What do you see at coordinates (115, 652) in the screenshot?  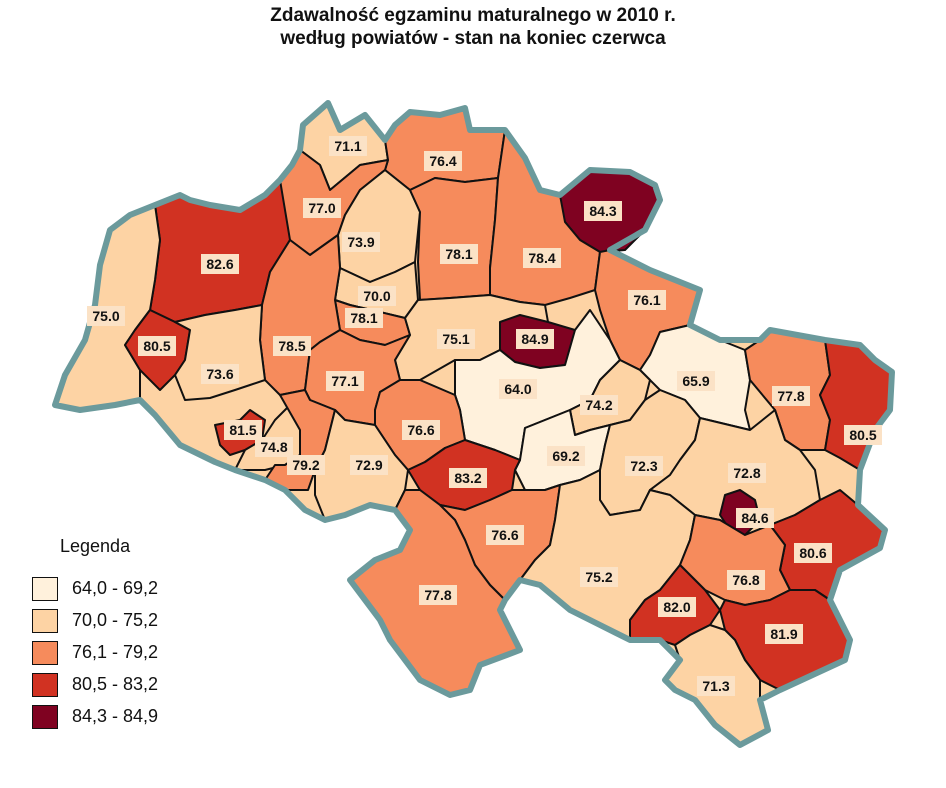 I see `legend-label: 76,1 - 79,2` at bounding box center [115, 652].